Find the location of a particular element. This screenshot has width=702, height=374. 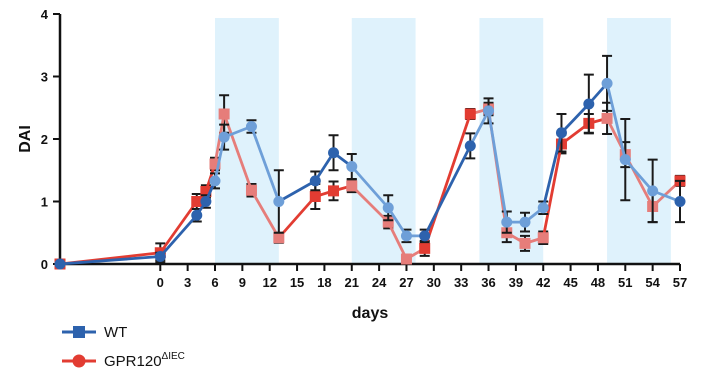

x-tick-label-9: 27 is located at coordinates (406, 282).